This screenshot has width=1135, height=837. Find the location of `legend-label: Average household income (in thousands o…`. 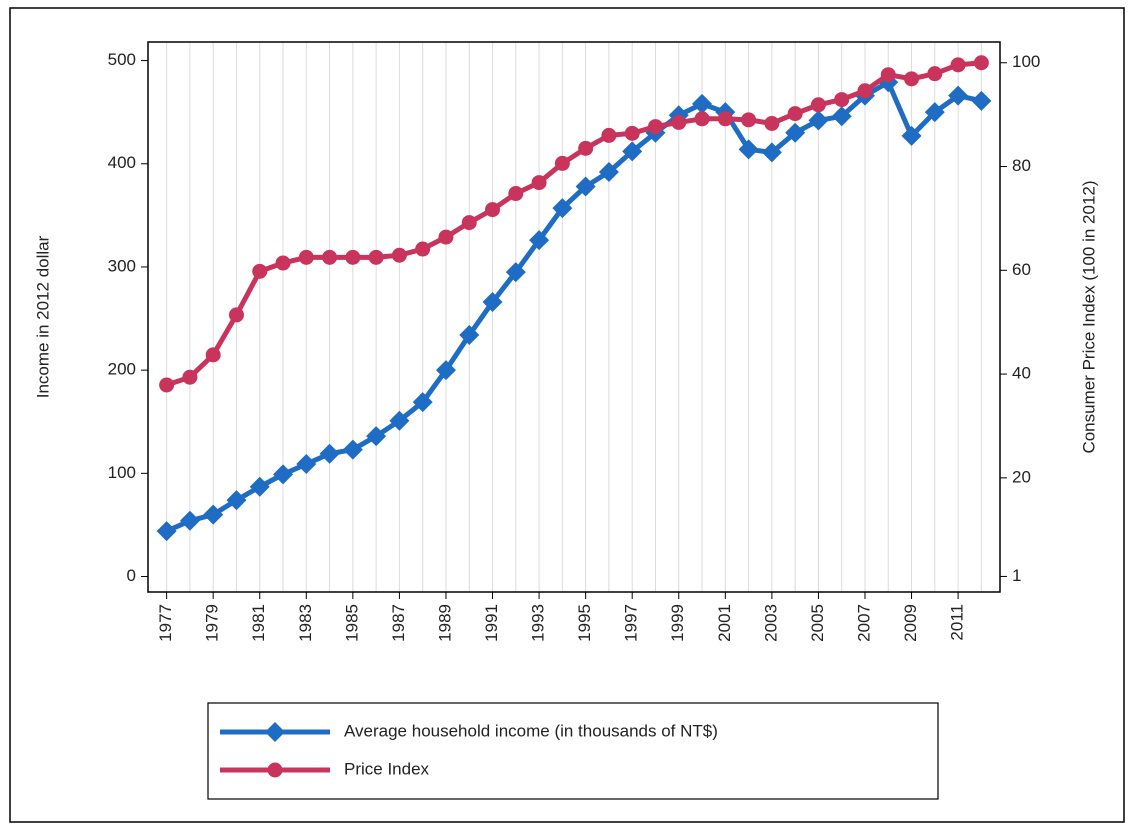

legend-label: Average household income (in thousands o… is located at coordinates (531, 730).